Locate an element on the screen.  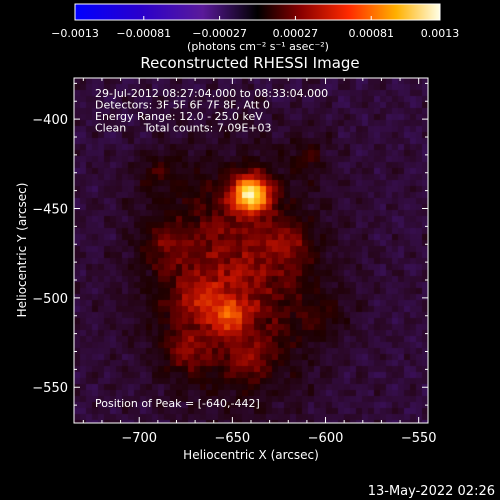
y-tick-label: −400 is located at coordinates (50, 120).